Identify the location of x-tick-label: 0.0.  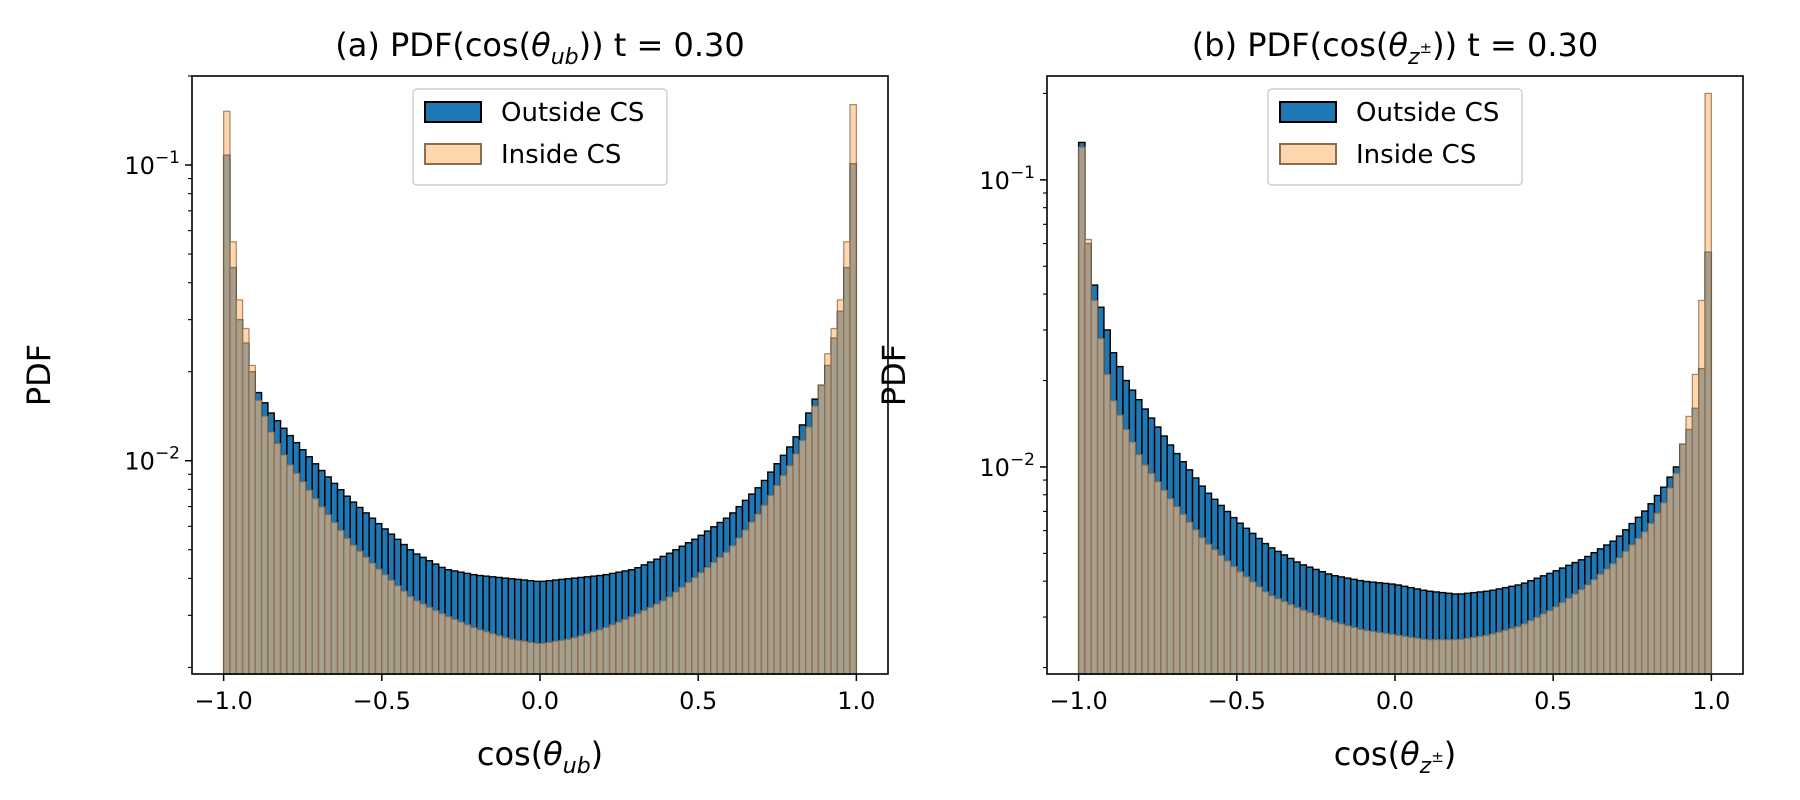
(540, 701).